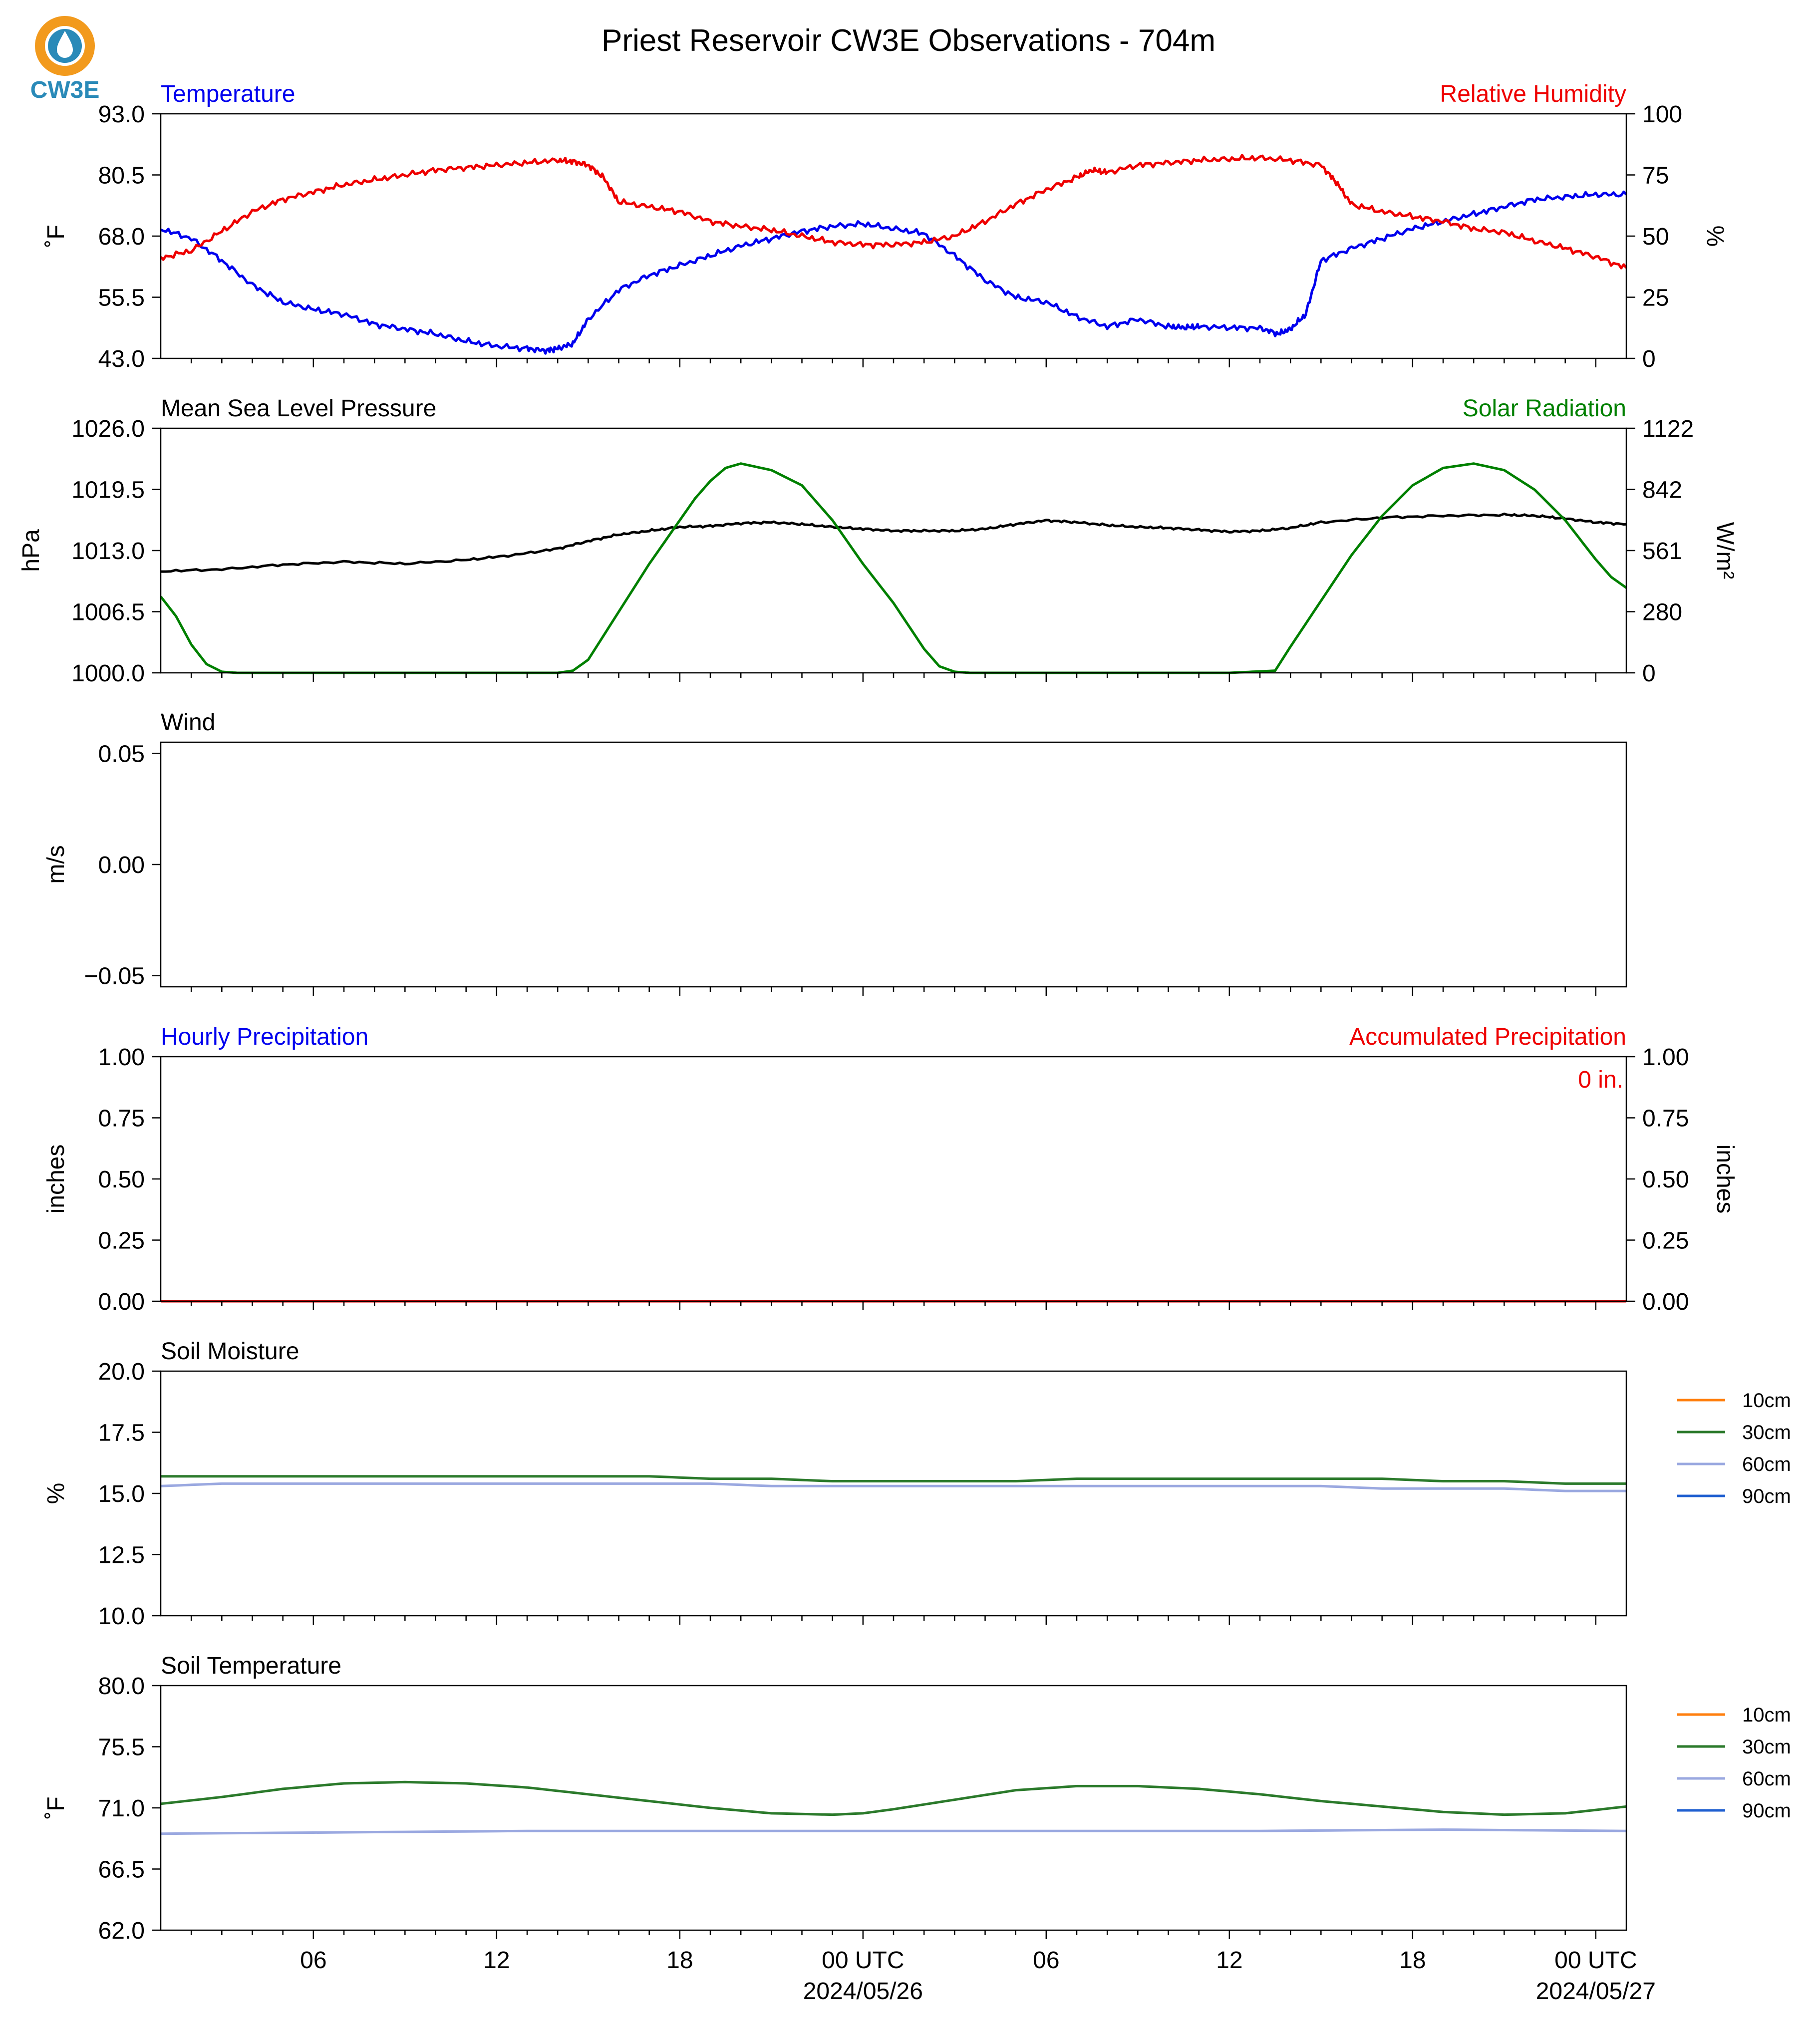  I want to click on y-tick-label-left: 43.0, so click(121, 359).